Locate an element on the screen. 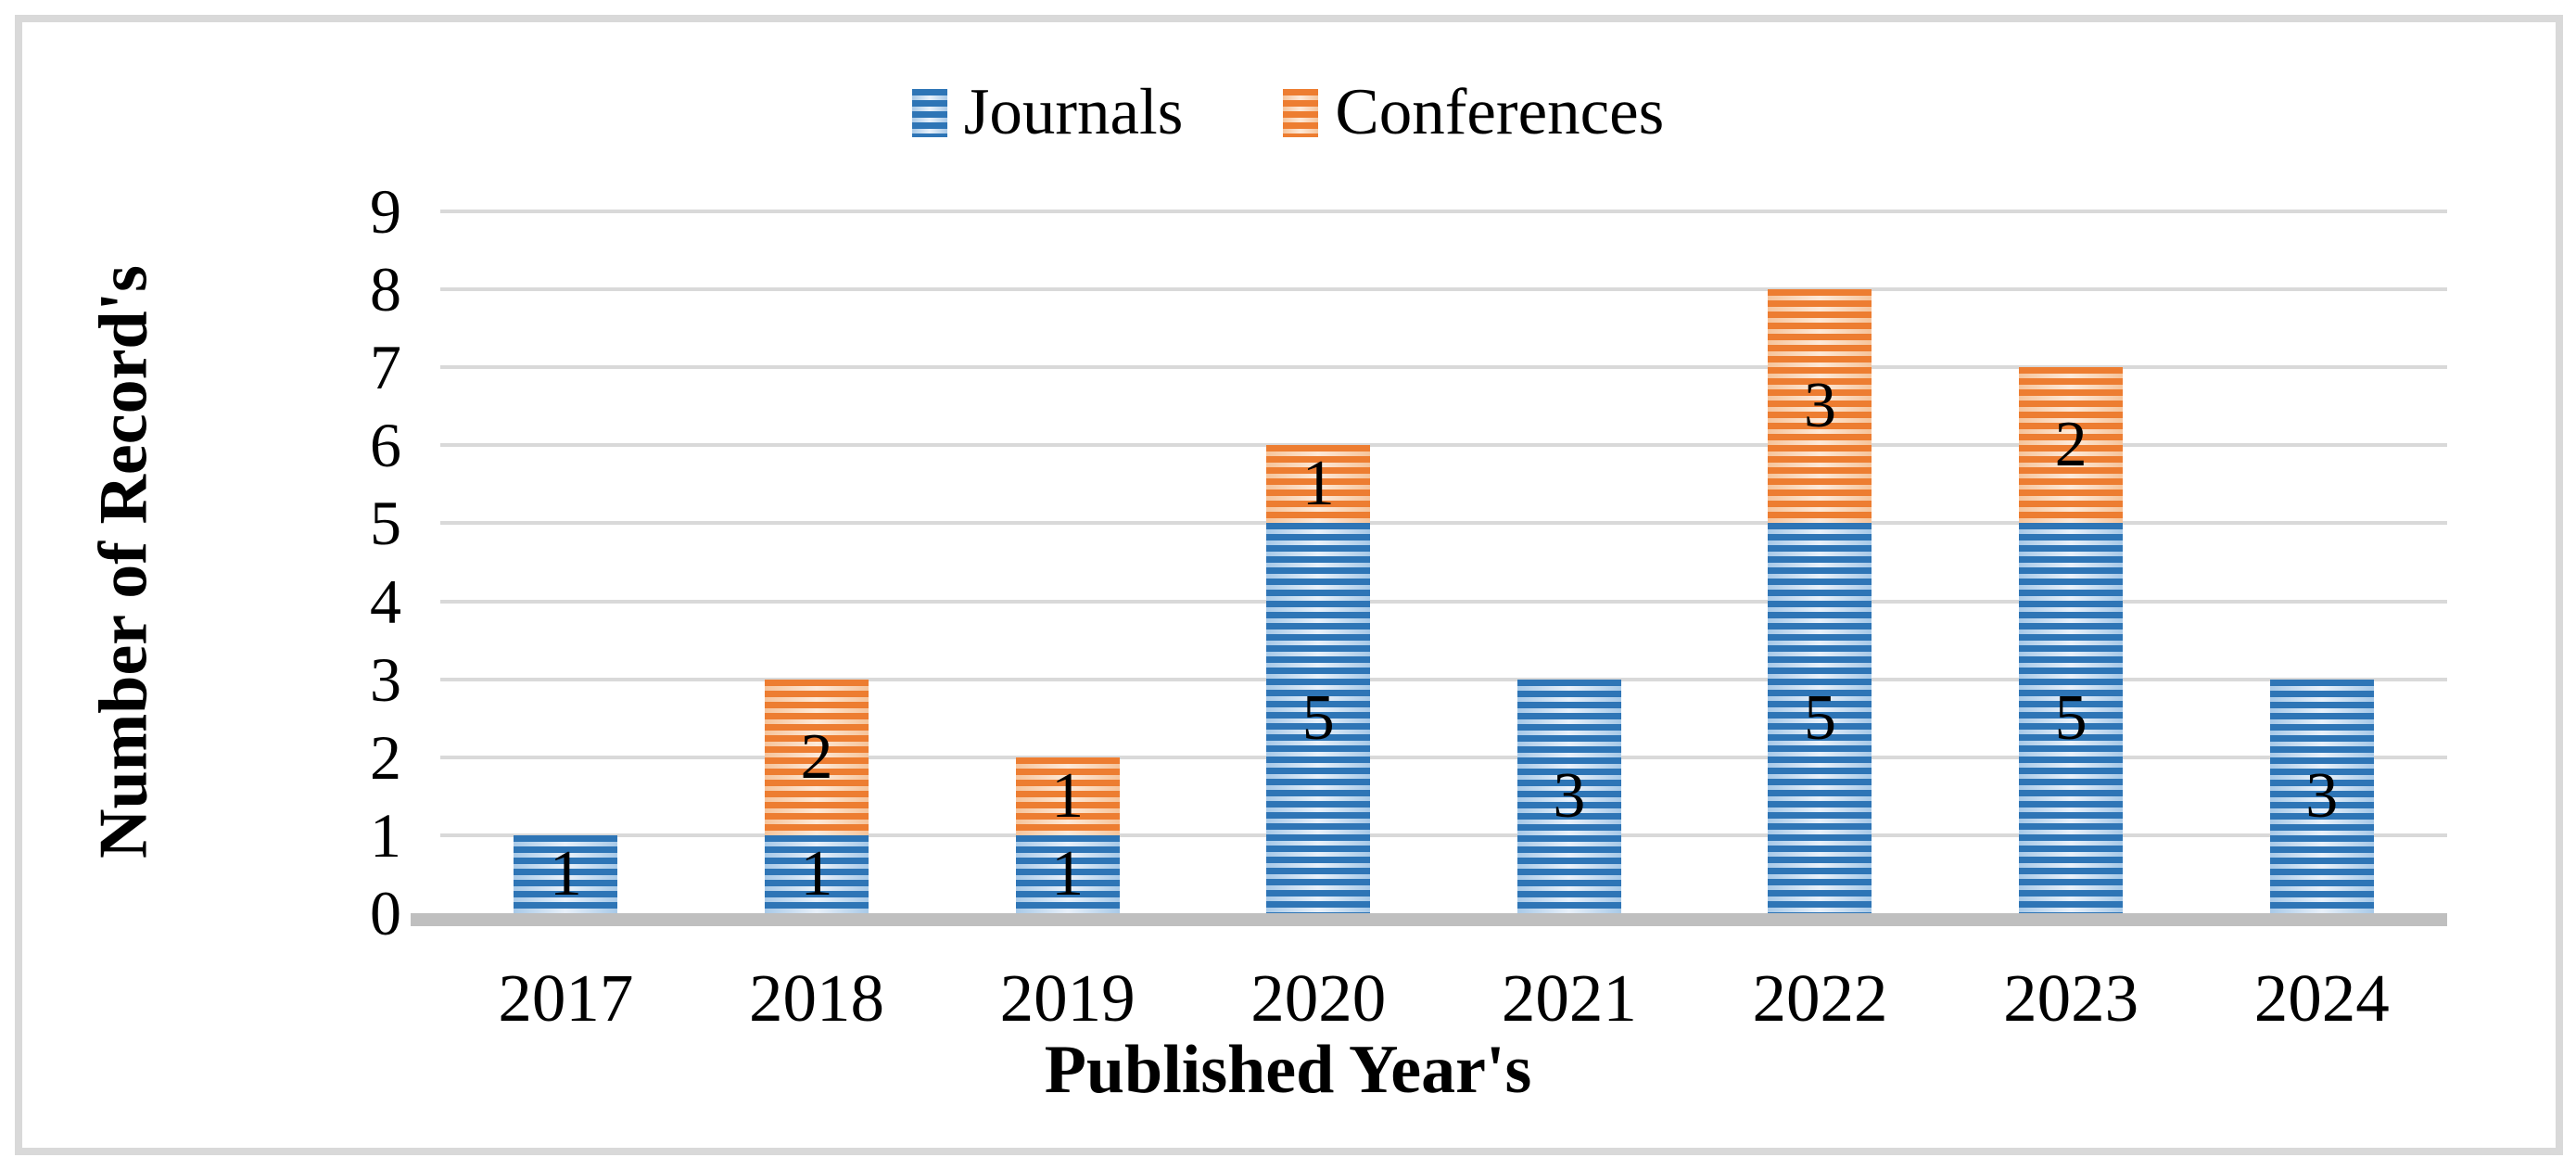 Image resolution: width=2576 pixels, height=1170 pixels. y-axis-title: Number of Record's is located at coordinates (123, 561).